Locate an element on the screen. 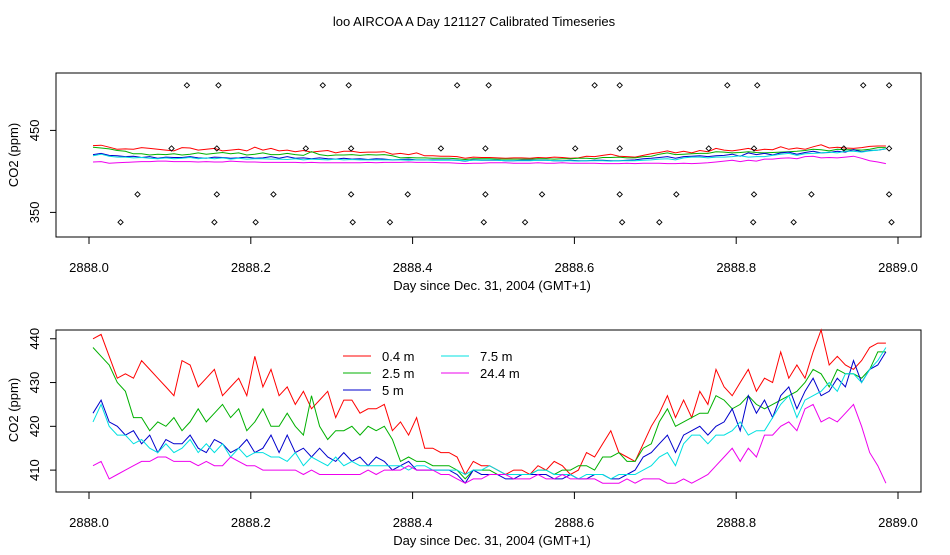 This screenshot has height=555, width=950. bottom-y-tick-label: 420 is located at coordinates (34, 426).